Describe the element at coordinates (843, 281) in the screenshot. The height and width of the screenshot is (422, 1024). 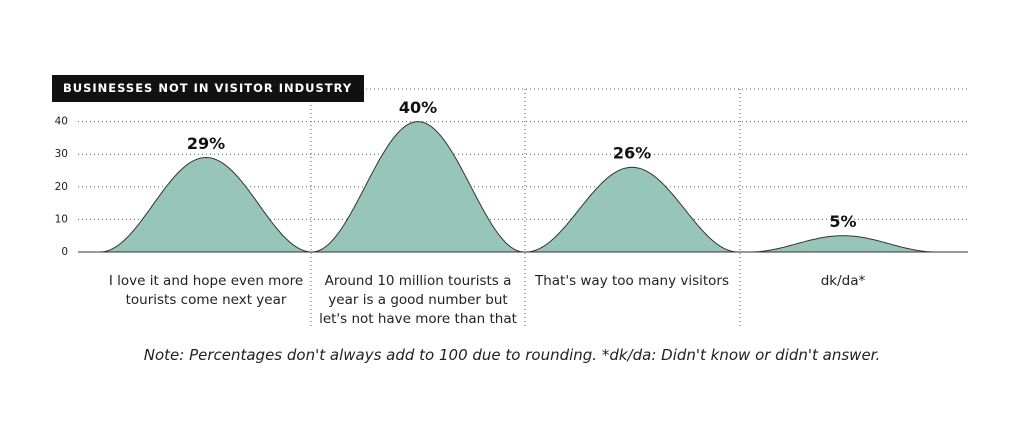
I see `category-label: dk/da*` at that location.